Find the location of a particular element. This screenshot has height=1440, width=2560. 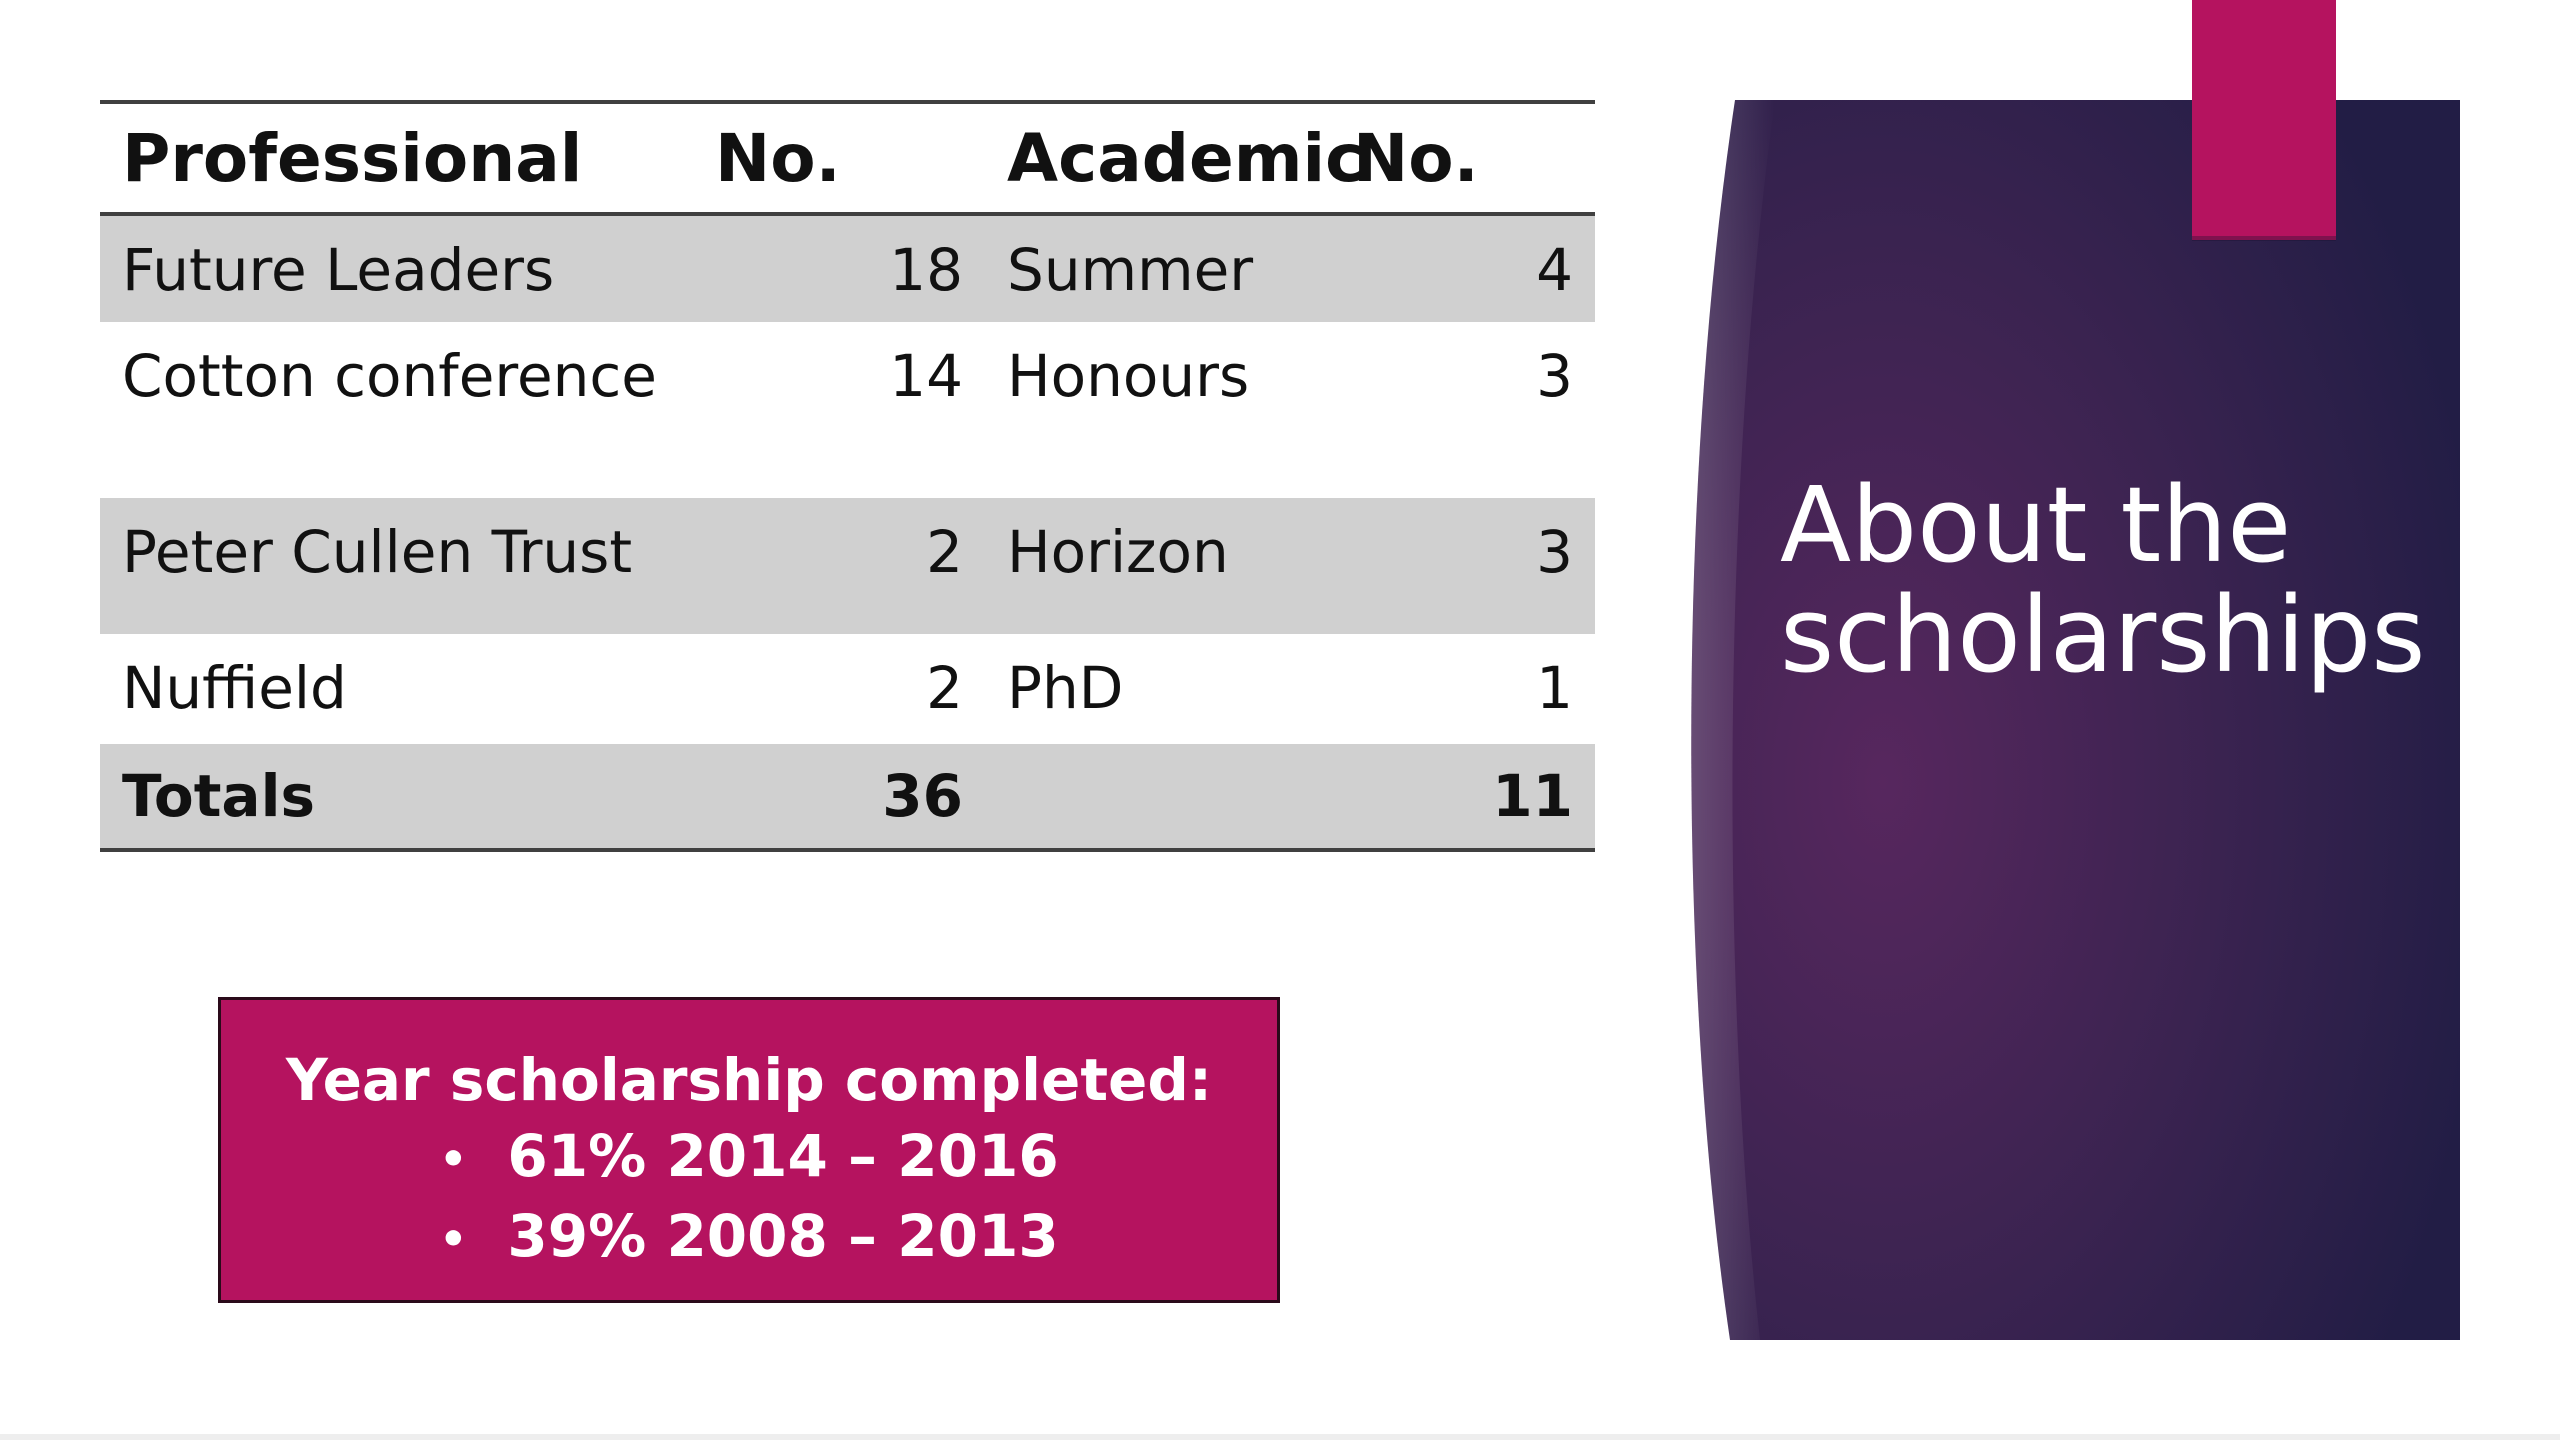

academic-name: PhD is located at coordinates (1065, 688).